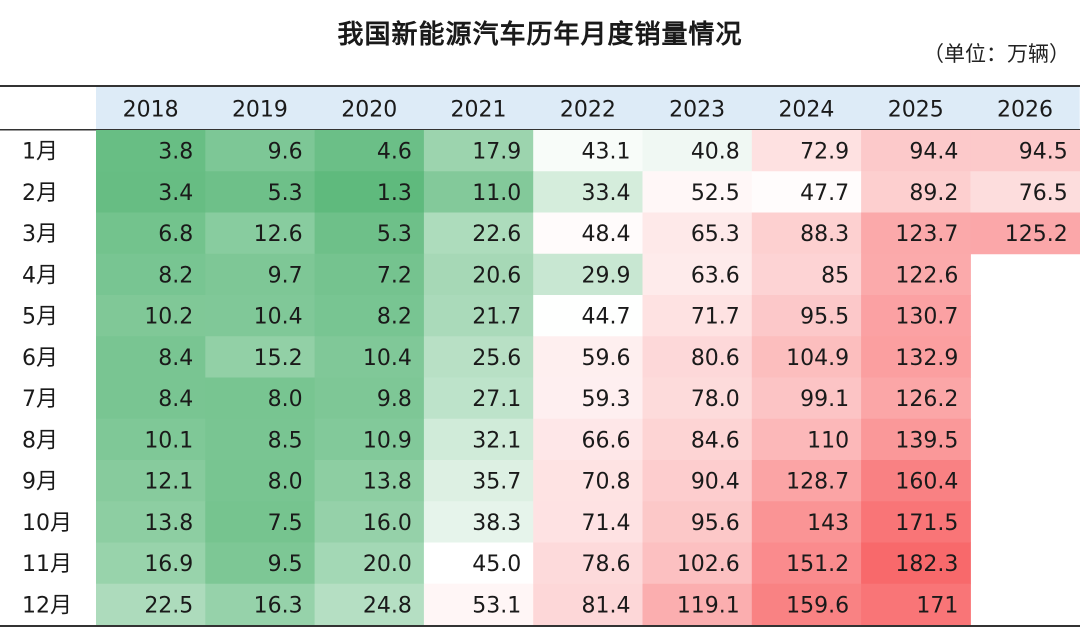 This screenshot has width=1080, height=636. Describe the element at coordinates (817, 564) in the screenshot. I see `cell-value: 151.2` at that location.